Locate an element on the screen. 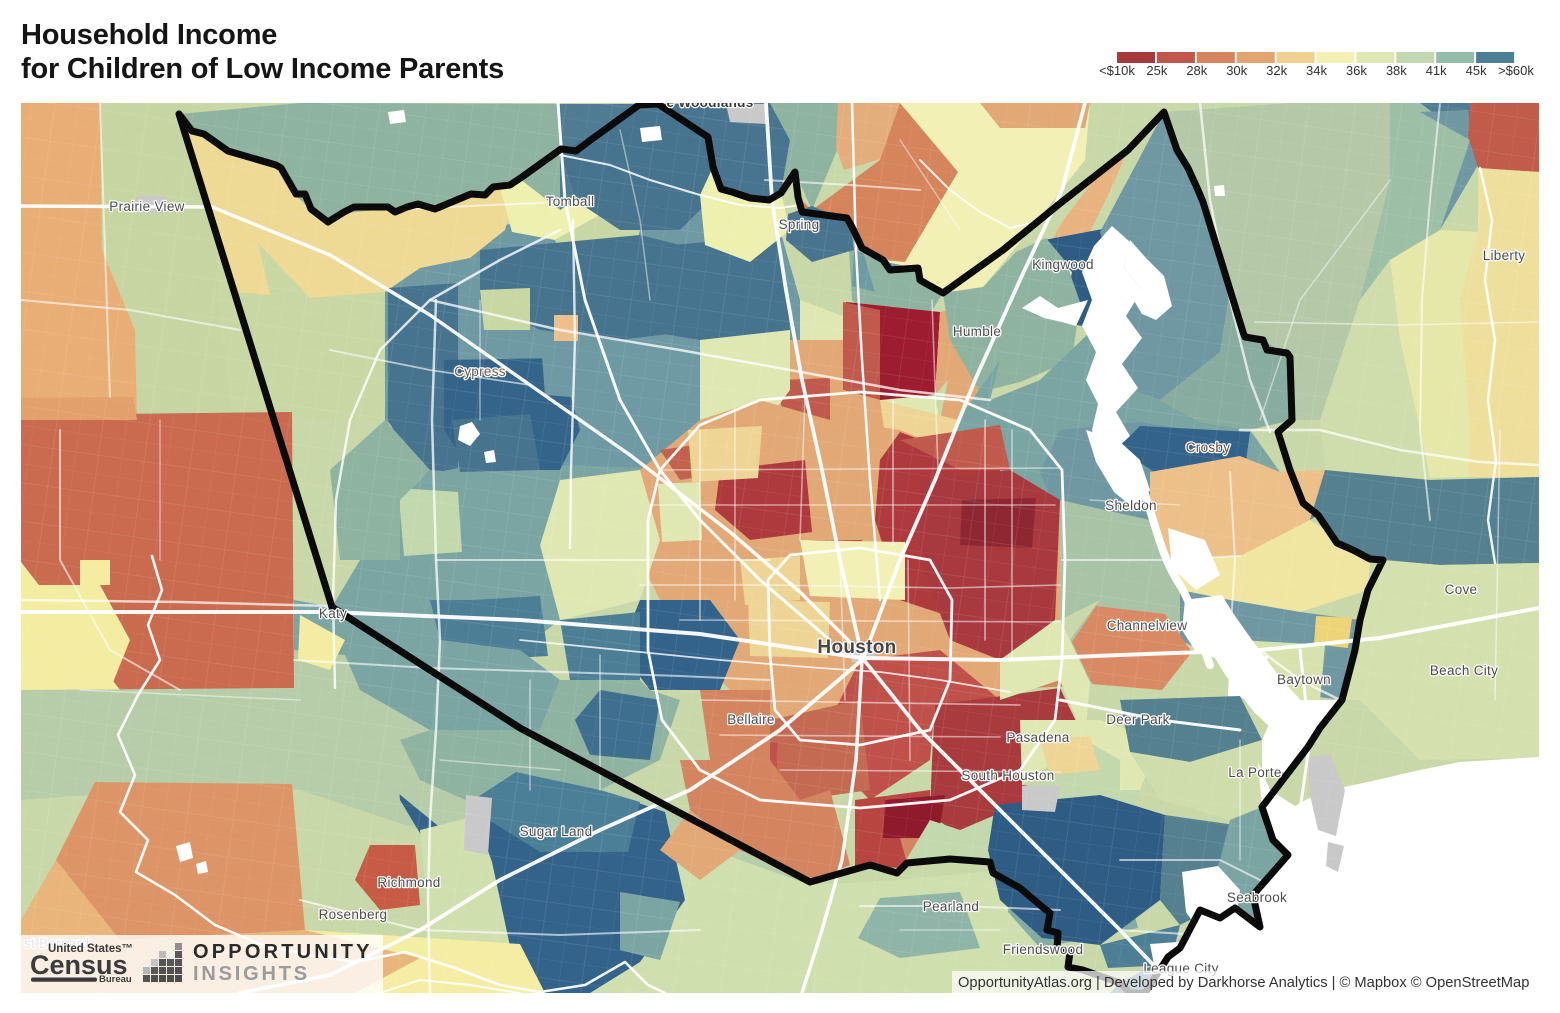 The width and height of the screenshot is (1560, 1013). svg-text: La Porte is located at coordinates (1254, 772).